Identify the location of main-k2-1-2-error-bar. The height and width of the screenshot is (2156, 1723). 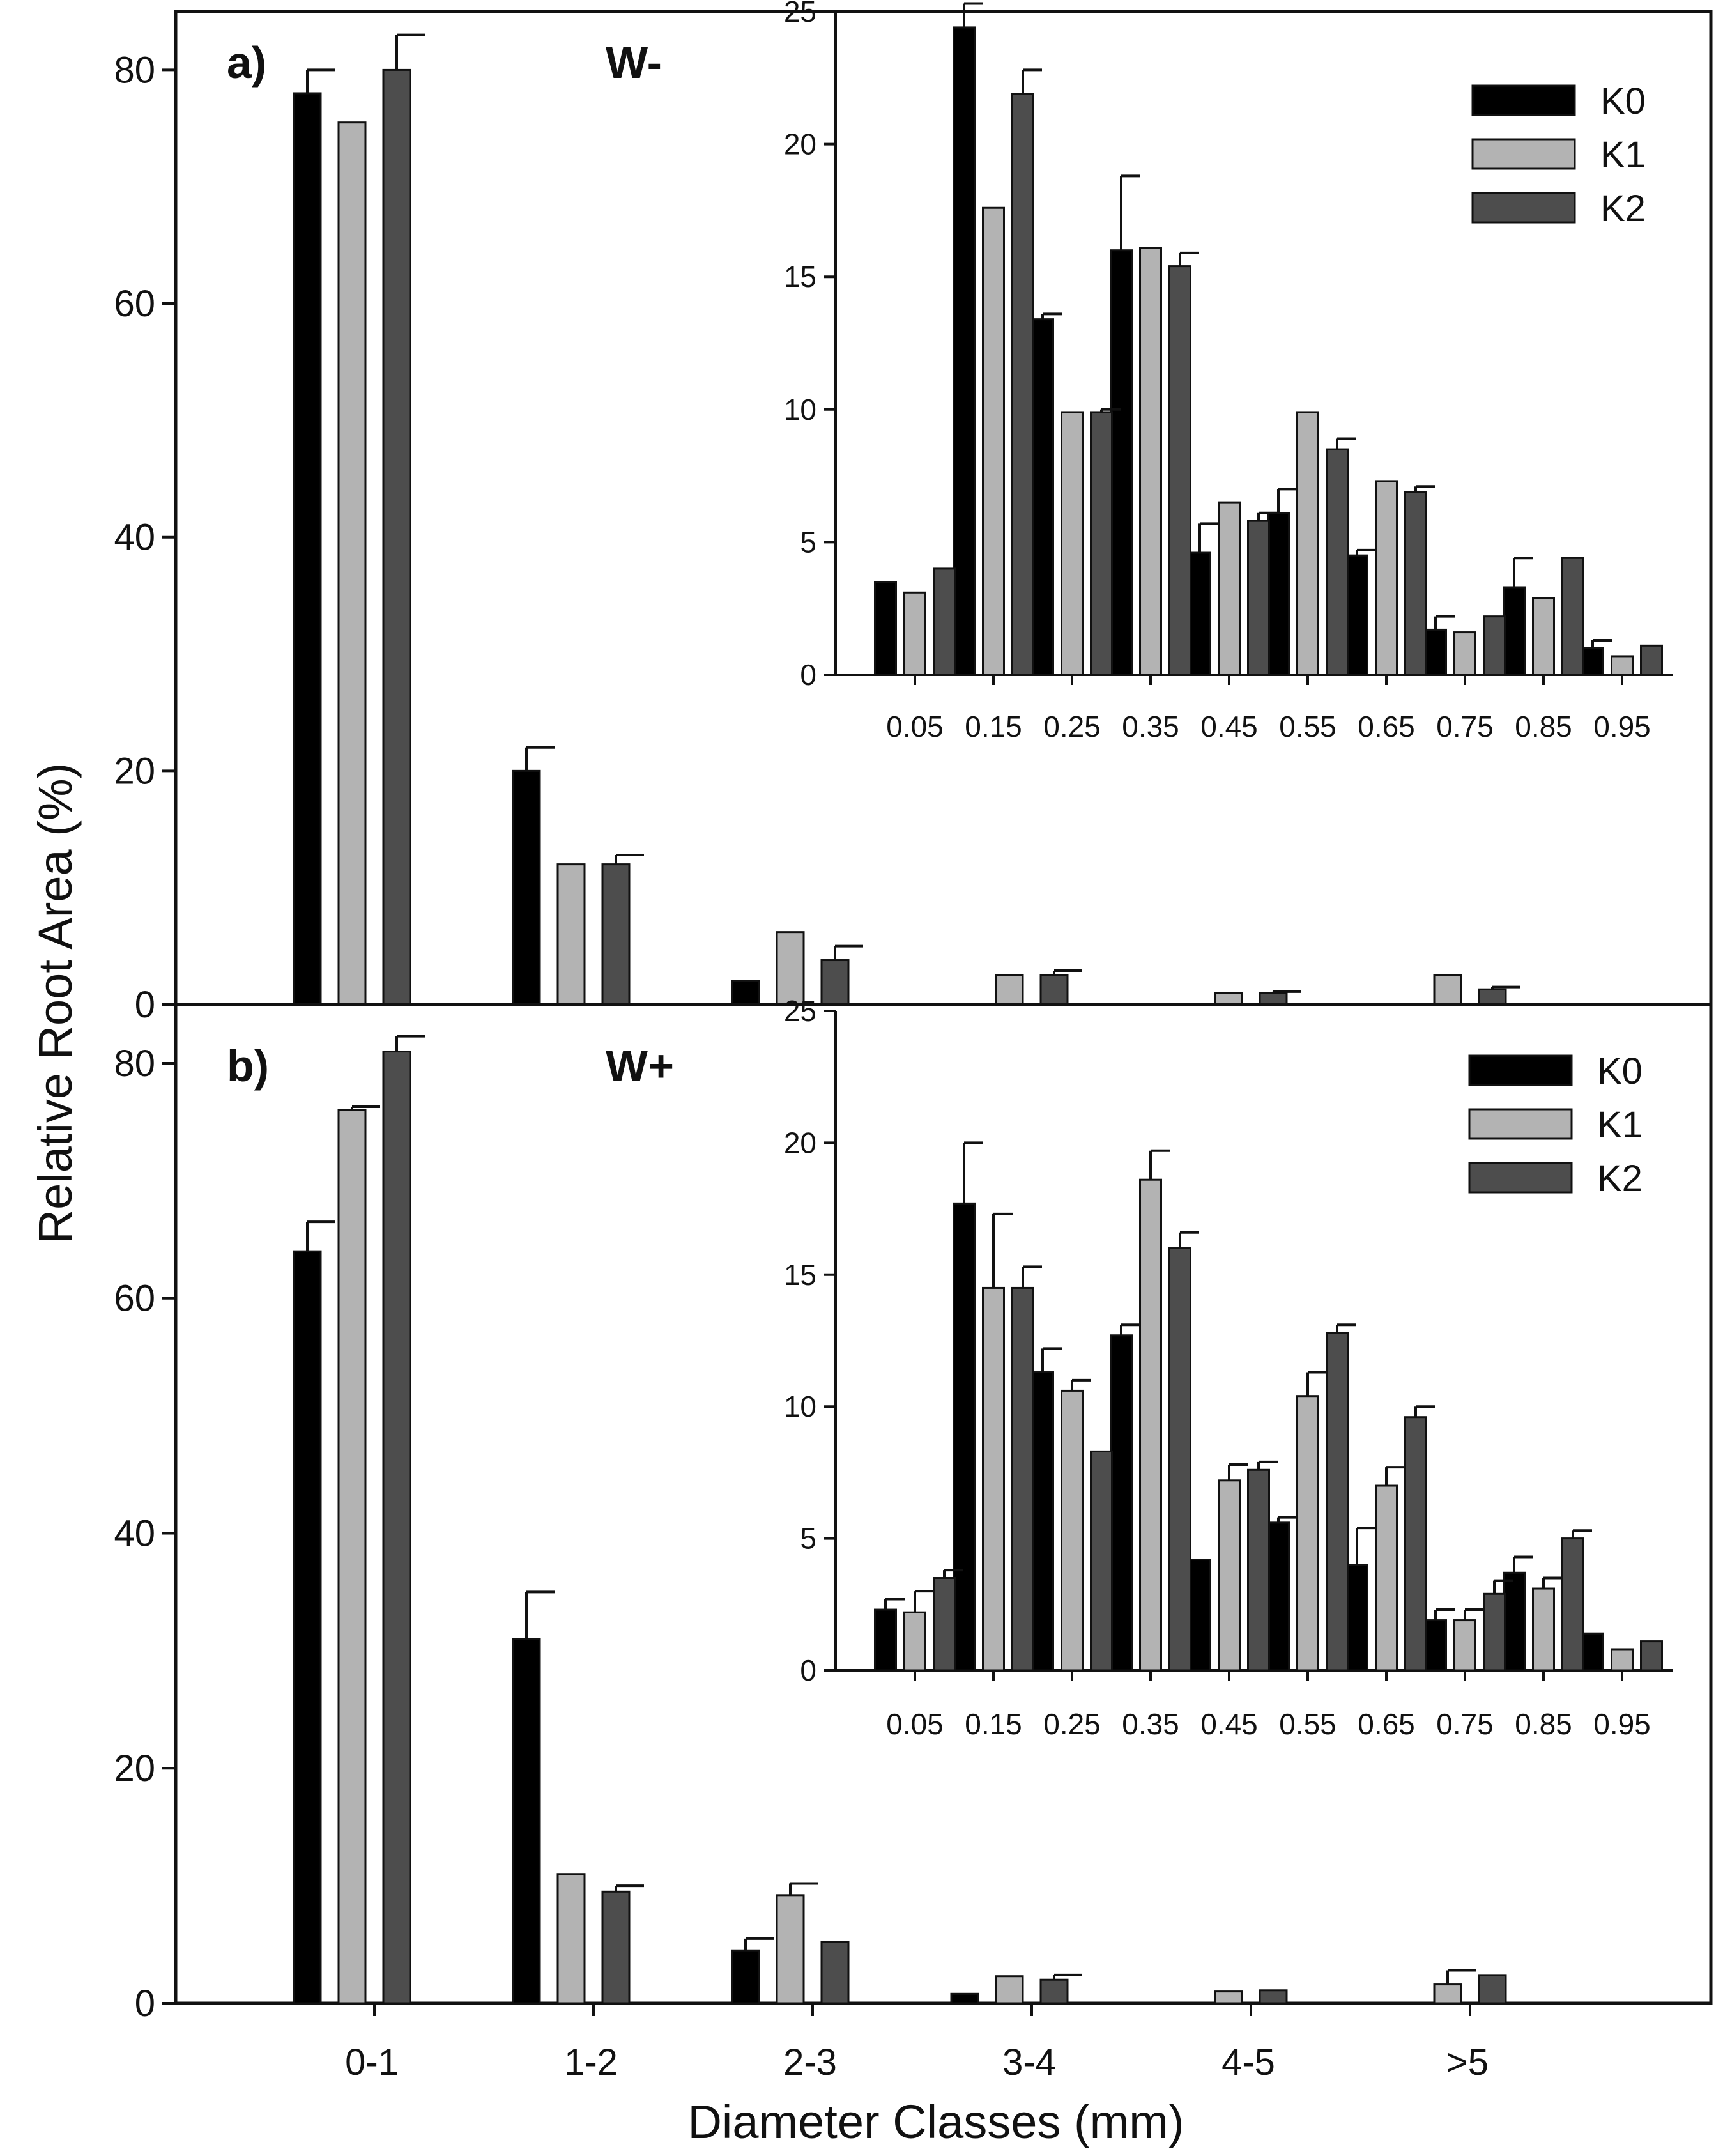
(629, 1888).